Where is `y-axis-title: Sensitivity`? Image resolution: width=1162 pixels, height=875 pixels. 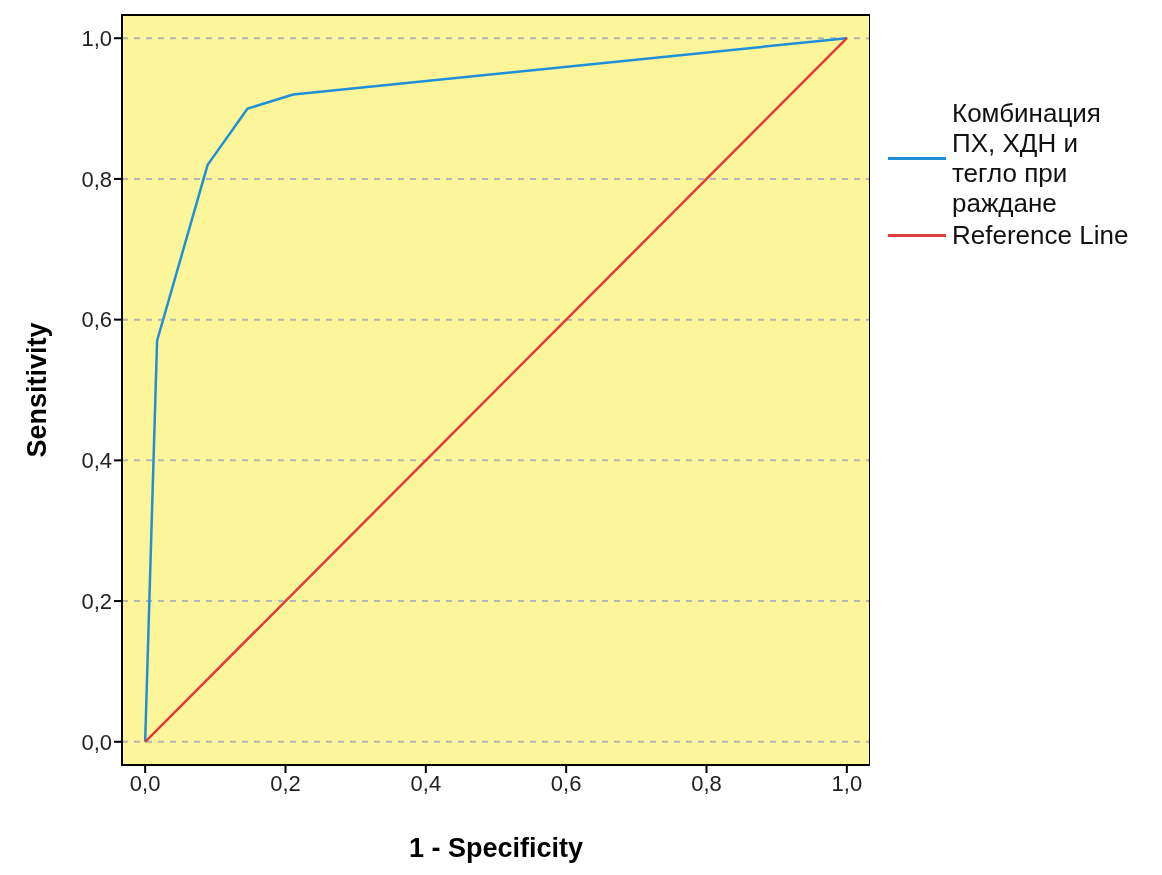 y-axis-title: Sensitivity is located at coordinates (36, 390).